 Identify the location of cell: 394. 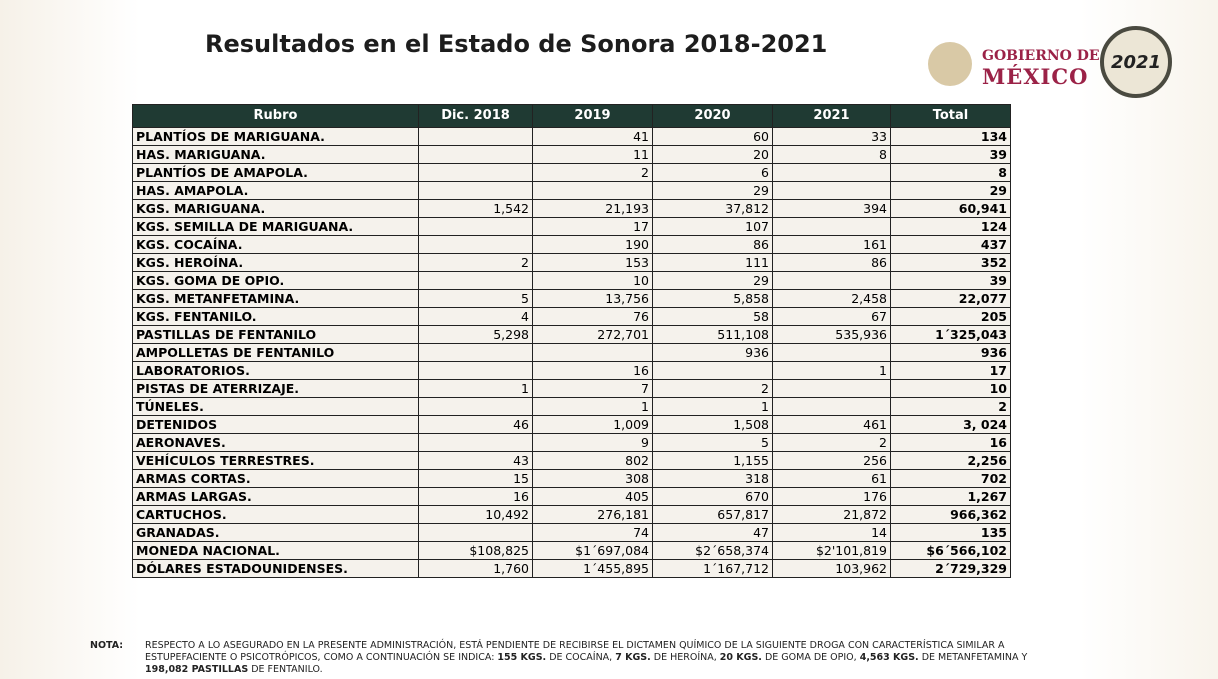
(831, 208).